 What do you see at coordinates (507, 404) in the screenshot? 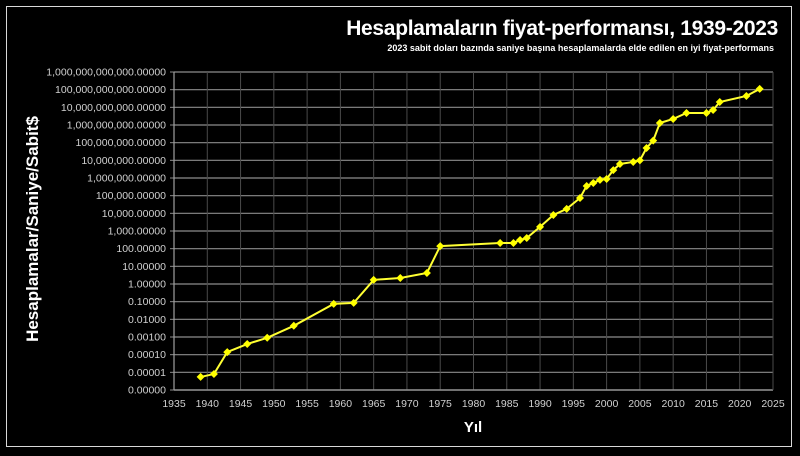
I see `x-tick-label: 1985` at bounding box center [507, 404].